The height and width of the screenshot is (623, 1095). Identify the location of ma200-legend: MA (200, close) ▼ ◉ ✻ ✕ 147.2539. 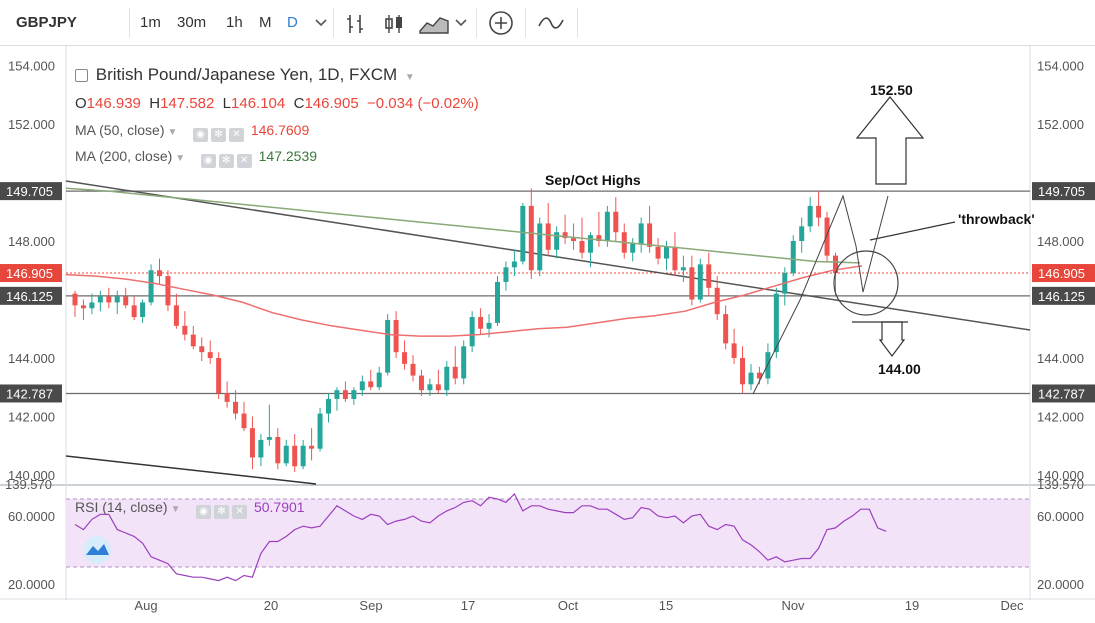
(196, 158).